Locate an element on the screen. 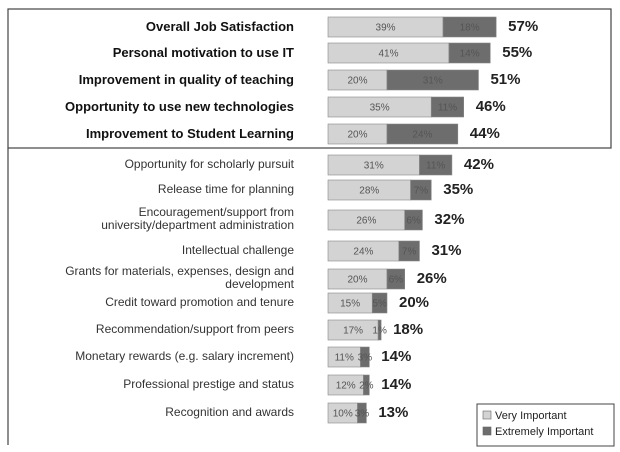  total-label: 35% is located at coordinates (458, 189).